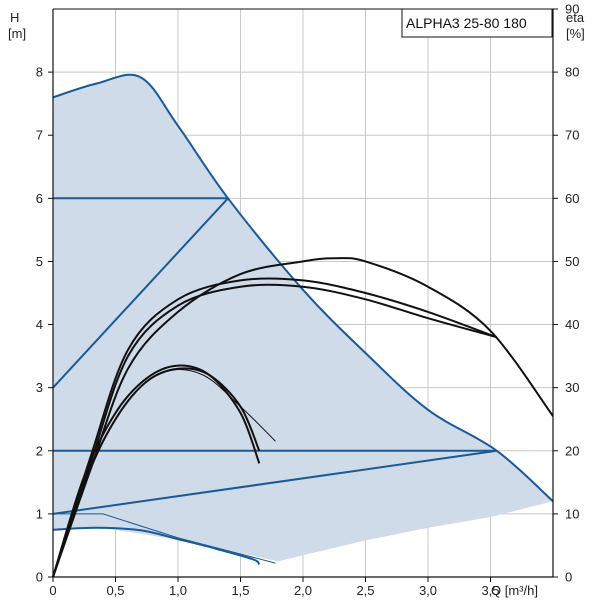 The image size is (605, 601). Describe the element at coordinates (572, 9) in the screenshot. I see `y-right-tick-label: 90` at that location.